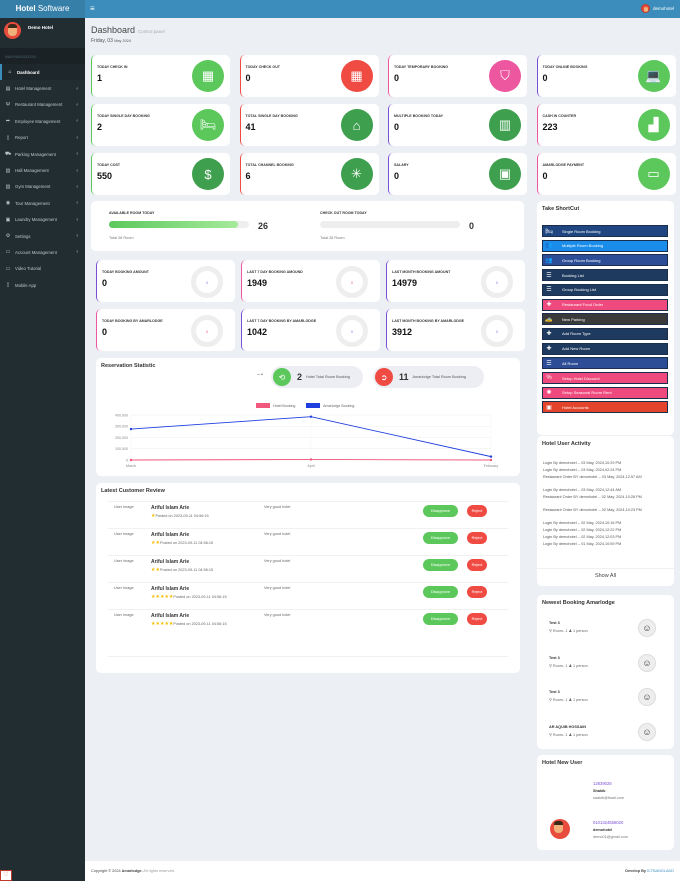 Image resolution: width=680 pixels, height=881 pixels. What do you see at coordinates (549, 275) in the screenshot?
I see `list-icon: ☰` at bounding box center [549, 275].